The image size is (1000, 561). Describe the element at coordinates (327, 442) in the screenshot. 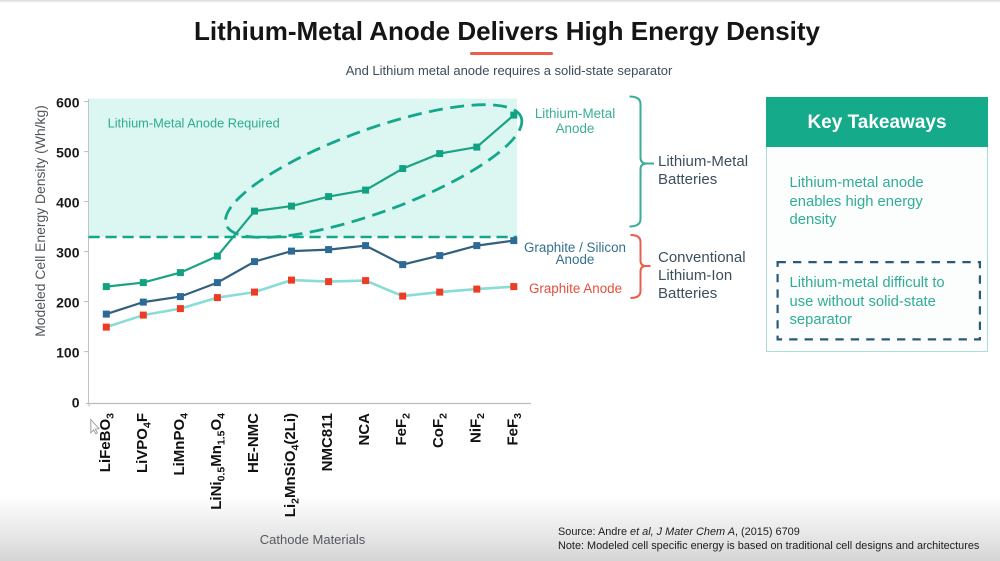

I see `svg-text: NMC811` at that location.